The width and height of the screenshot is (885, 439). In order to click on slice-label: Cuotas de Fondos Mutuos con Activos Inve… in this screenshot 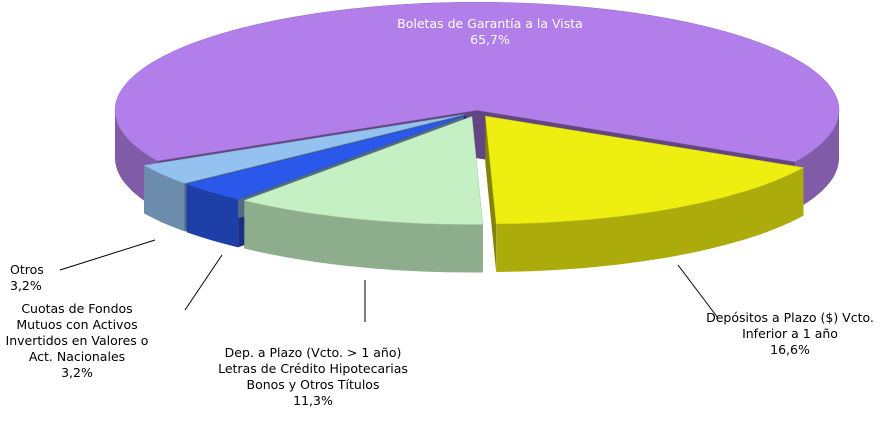, I will do `click(78, 341)`.